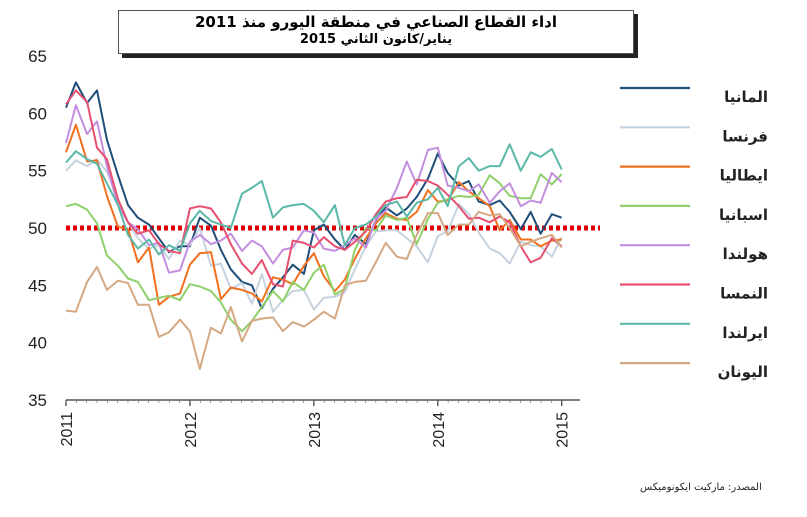 This screenshot has width=807, height=517. Describe the element at coordinates (743, 215) in the screenshot. I see `legend-label: اسبانيا` at that location.